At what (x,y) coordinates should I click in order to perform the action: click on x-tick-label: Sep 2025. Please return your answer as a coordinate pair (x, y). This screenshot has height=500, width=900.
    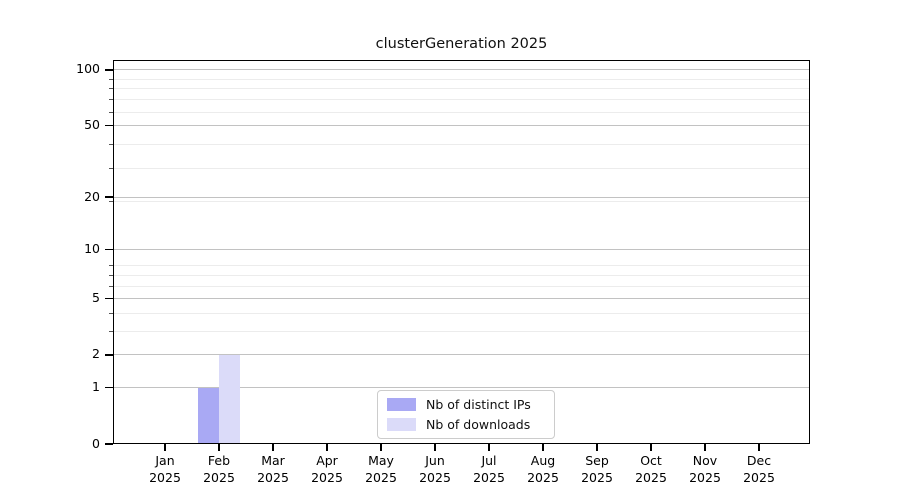
    Looking at the image, I should click on (597, 469).